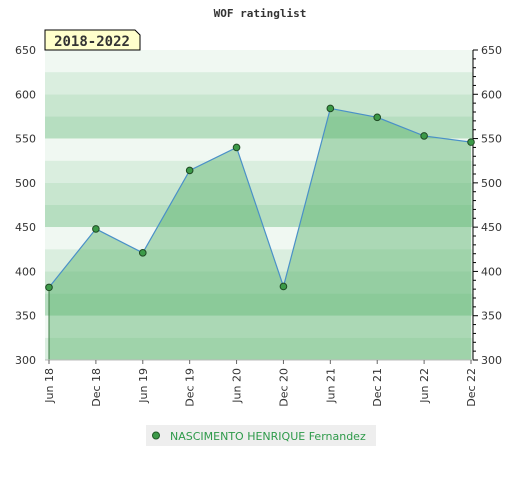 This screenshot has width=520, height=484. I want to click on period-badge: 2018-2022, so click(92, 40).